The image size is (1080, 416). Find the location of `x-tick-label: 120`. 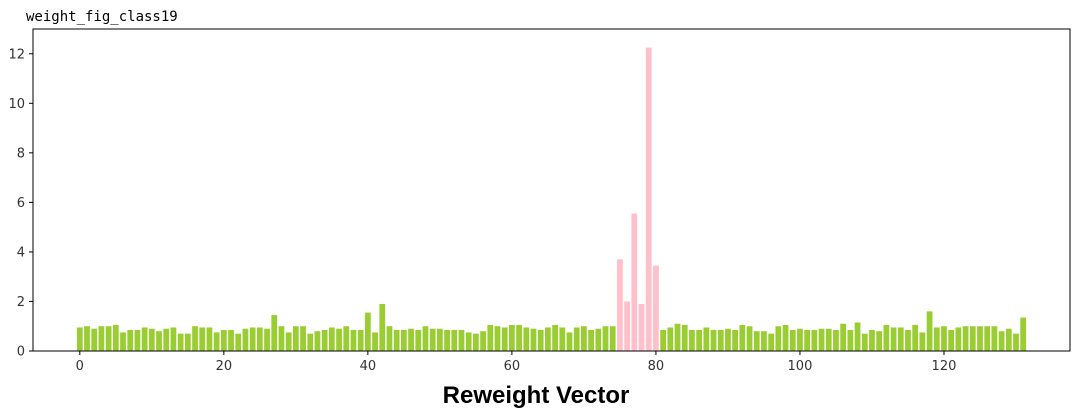

x-tick-label: 120 is located at coordinates (944, 366).